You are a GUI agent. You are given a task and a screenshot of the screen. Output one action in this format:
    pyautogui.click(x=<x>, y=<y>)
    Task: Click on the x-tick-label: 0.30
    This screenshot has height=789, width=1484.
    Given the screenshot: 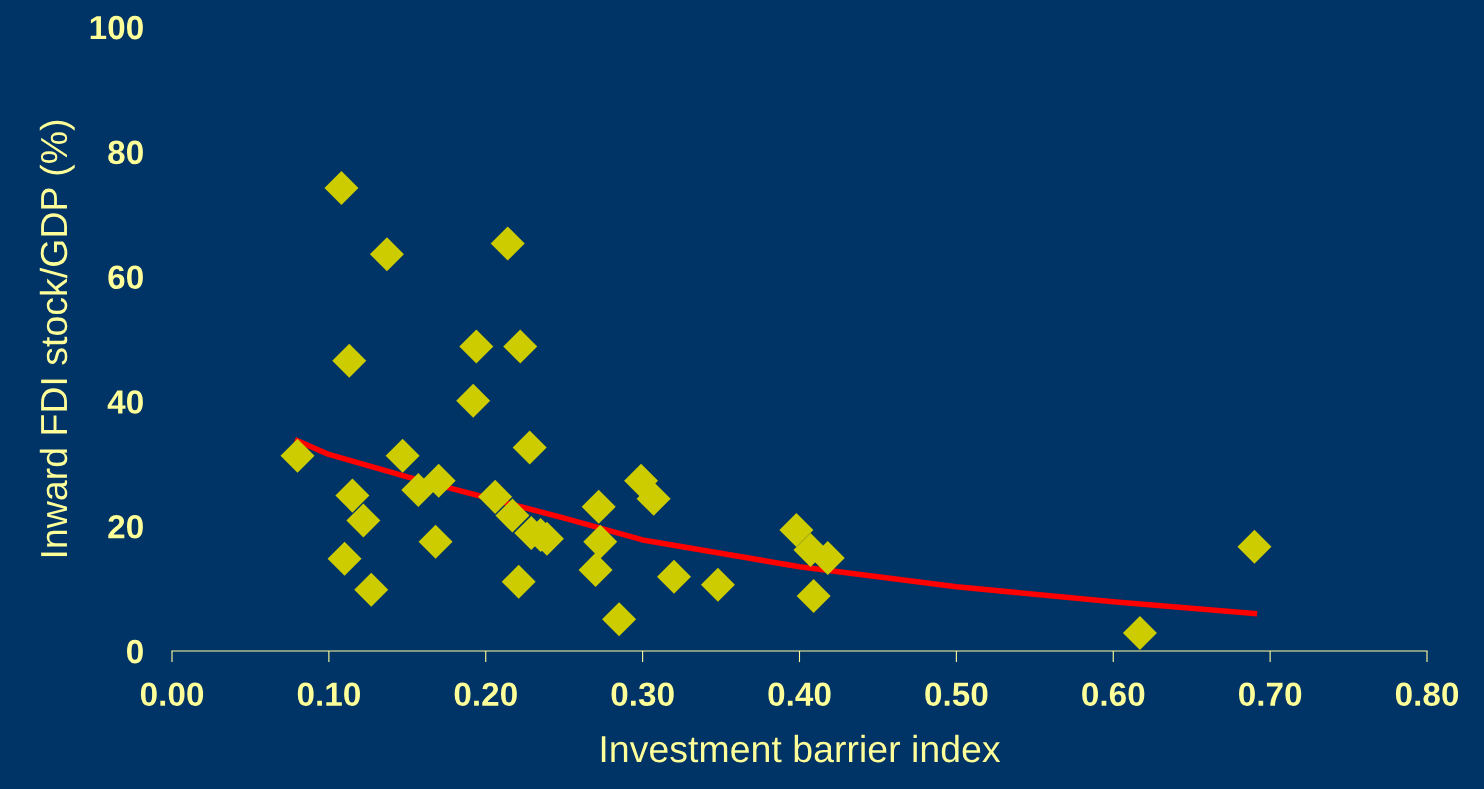 What is the action you would take?
    pyautogui.click(x=642, y=694)
    